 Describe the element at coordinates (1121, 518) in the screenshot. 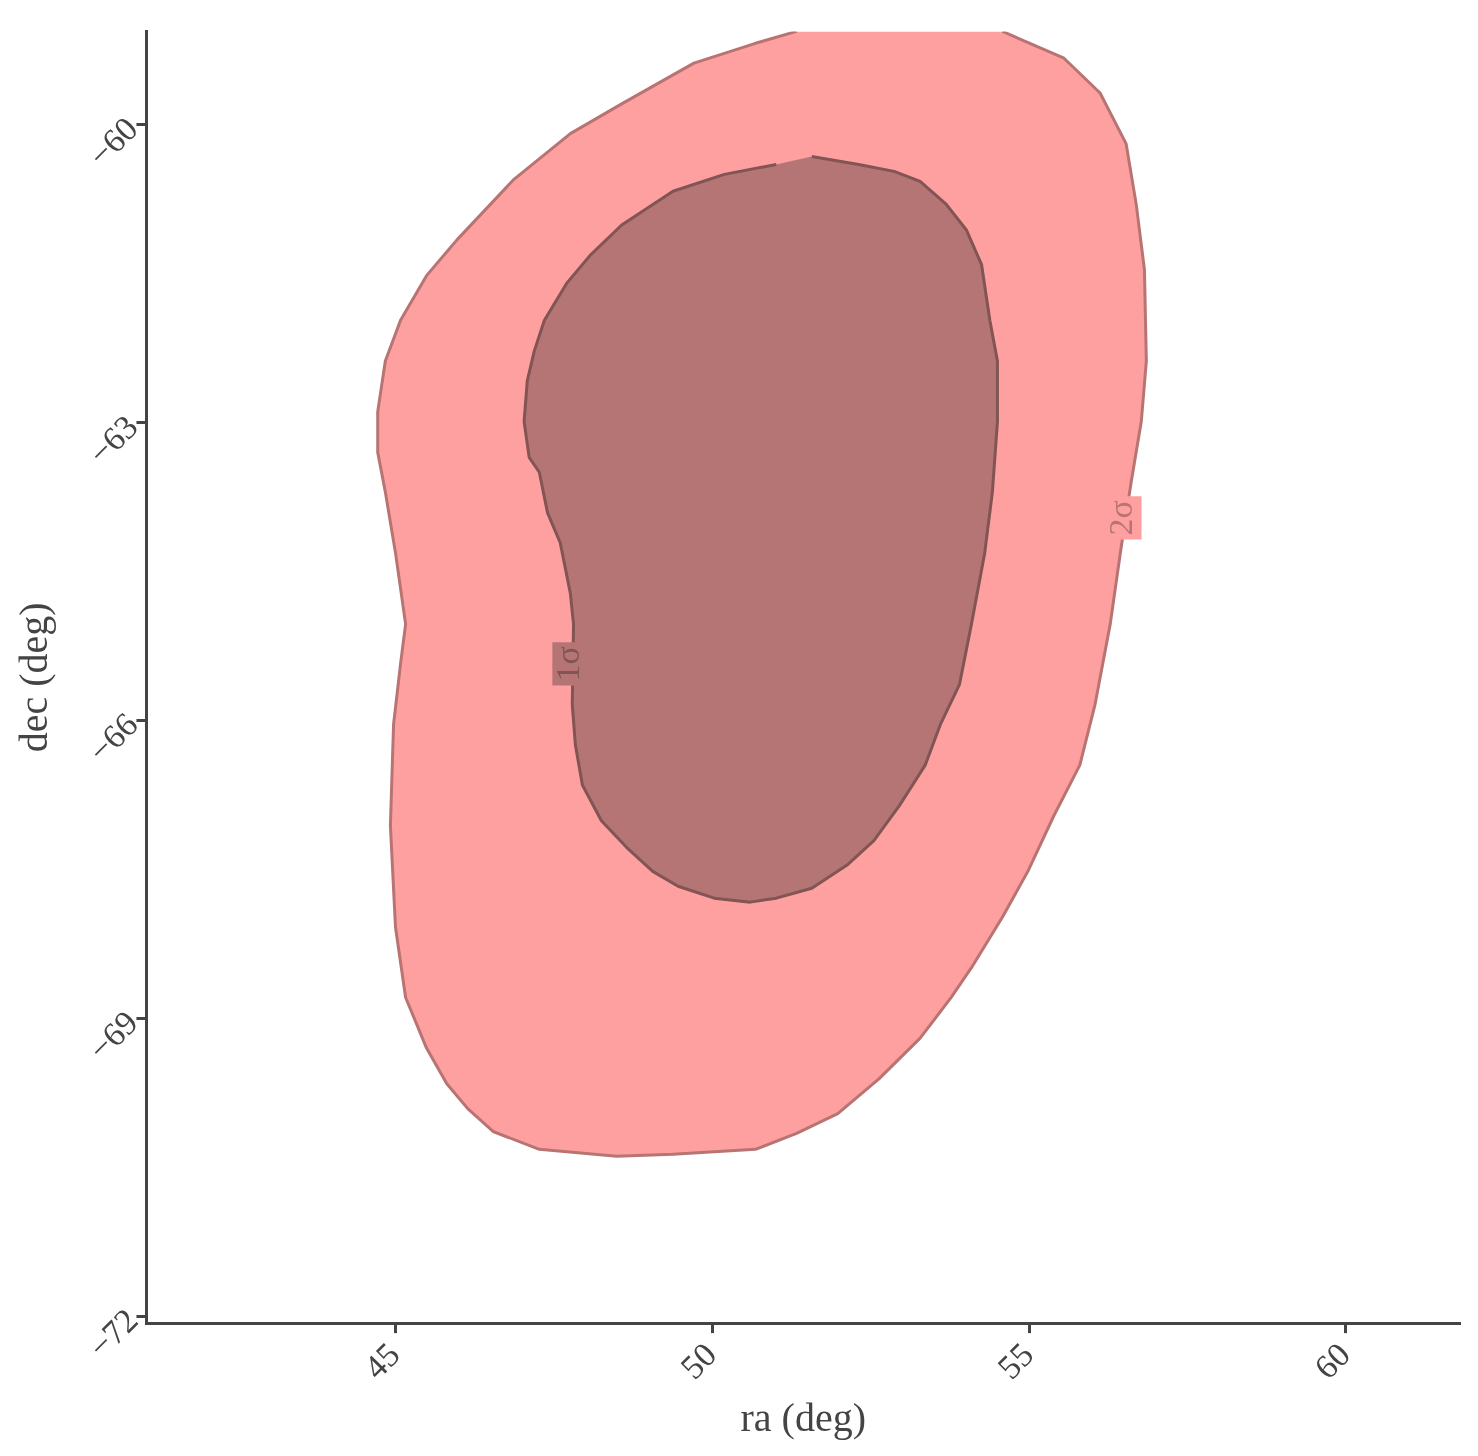

I see `annotation: 2σ` at that location.